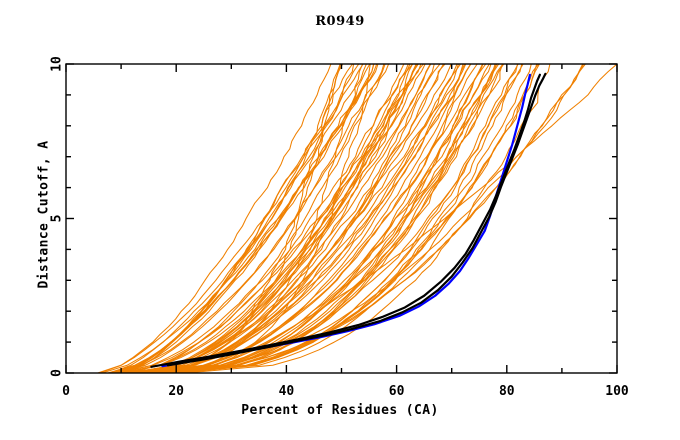  Describe the element at coordinates (57, 219) in the screenshot. I see `y-tick-label: 5` at that location.